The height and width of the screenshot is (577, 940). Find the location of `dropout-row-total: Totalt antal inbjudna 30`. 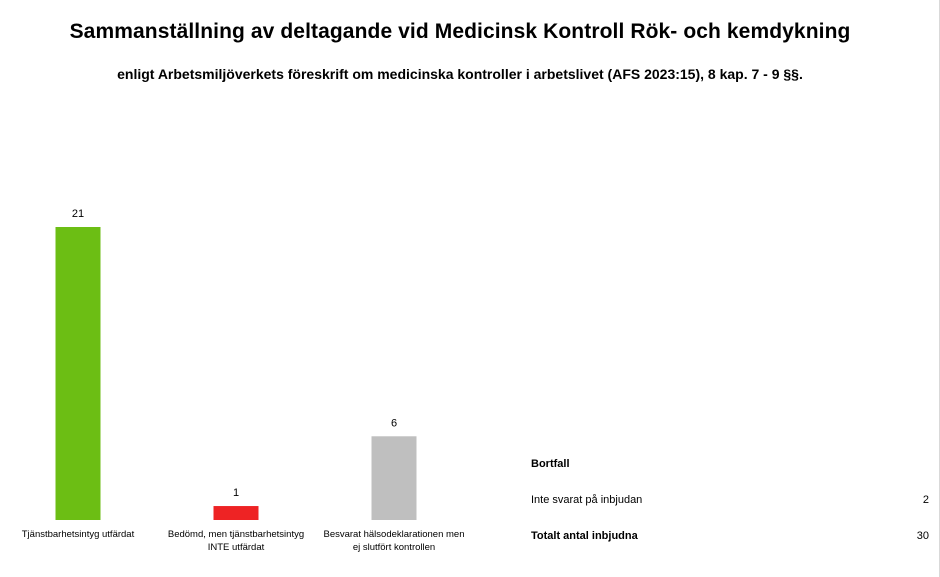

dropout-row-total: Totalt antal inbjudna 30 is located at coordinates (730, 538).